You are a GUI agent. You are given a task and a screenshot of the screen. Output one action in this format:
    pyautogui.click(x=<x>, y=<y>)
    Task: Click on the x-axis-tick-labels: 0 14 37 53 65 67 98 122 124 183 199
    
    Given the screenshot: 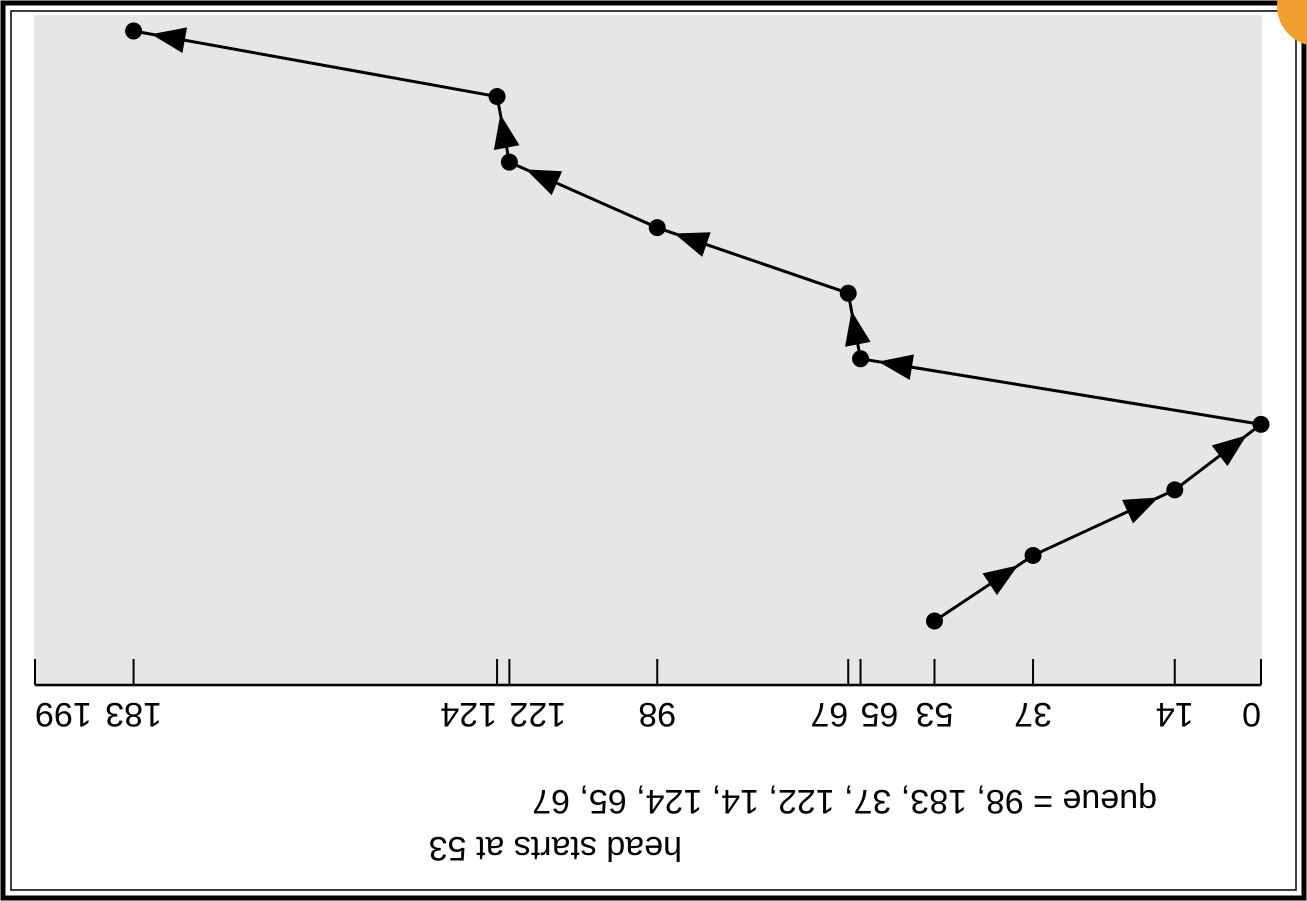 What is the action you would take?
    pyautogui.click(x=648, y=714)
    